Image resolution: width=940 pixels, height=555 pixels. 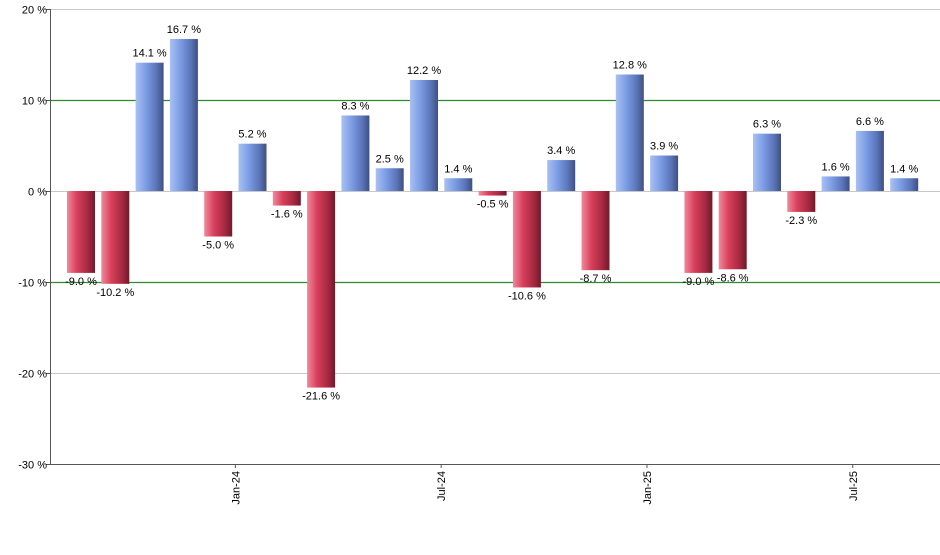 I want to click on data-label: -21.6 %, so click(x=321, y=397).